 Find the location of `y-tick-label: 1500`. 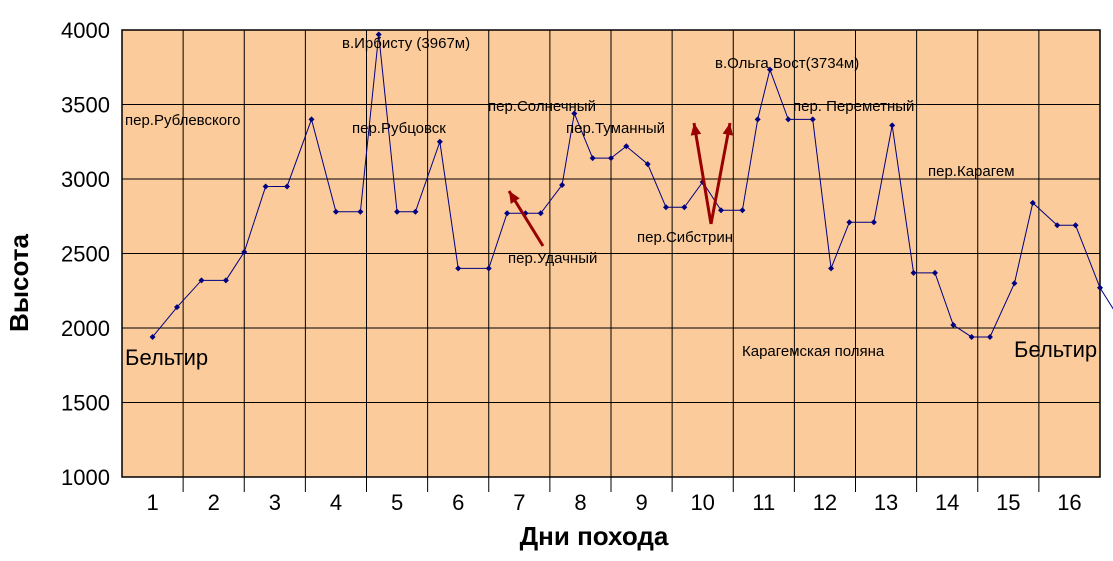

y-tick-label: 1500 is located at coordinates (85, 403).